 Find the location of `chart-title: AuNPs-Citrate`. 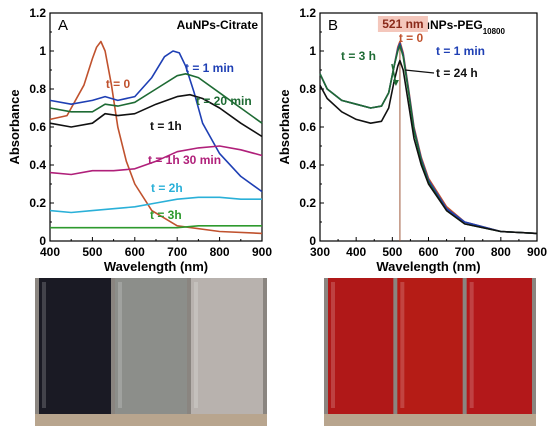

chart-title: AuNPs-Citrate is located at coordinates (218, 25).